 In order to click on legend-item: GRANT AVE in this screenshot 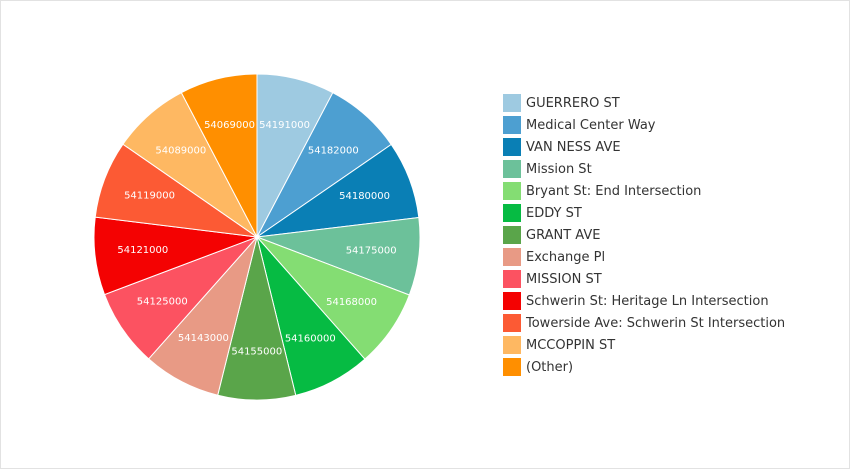, I will do `click(644, 235)`.